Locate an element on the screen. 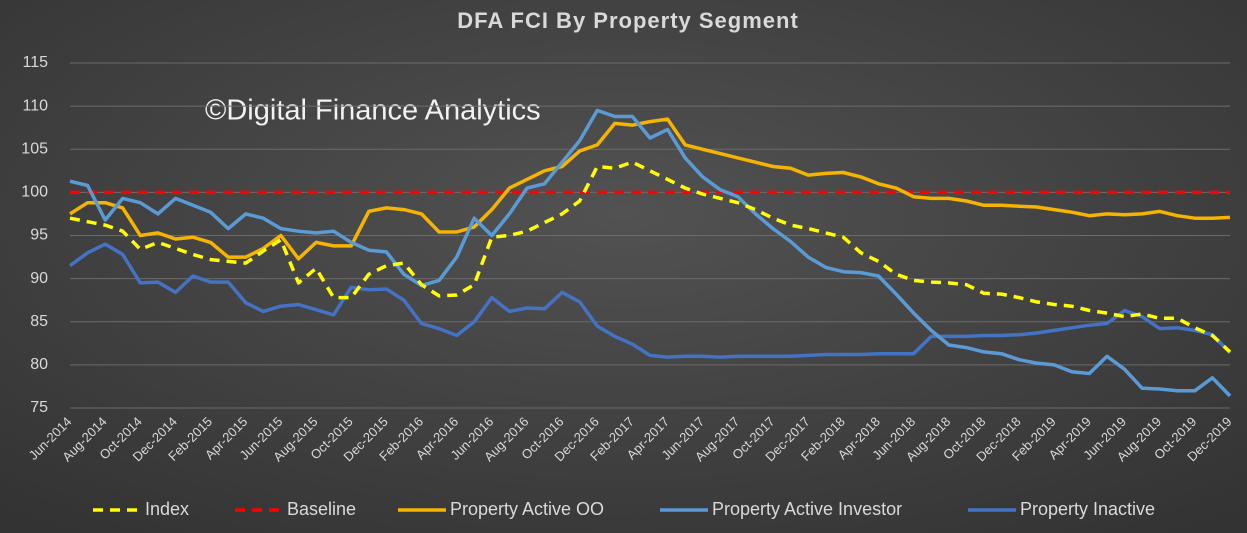 Image resolution: width=1247 pixels, height=533 pixels. legend-label: Property Inactive is located at coordinates (1087, 509).